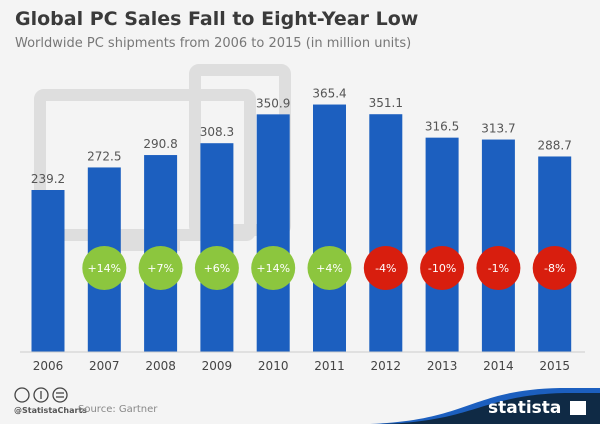 The width and height of the screenshot is (600, 424). I want to click on value-label-2014: 313.7, so click(498, 129).